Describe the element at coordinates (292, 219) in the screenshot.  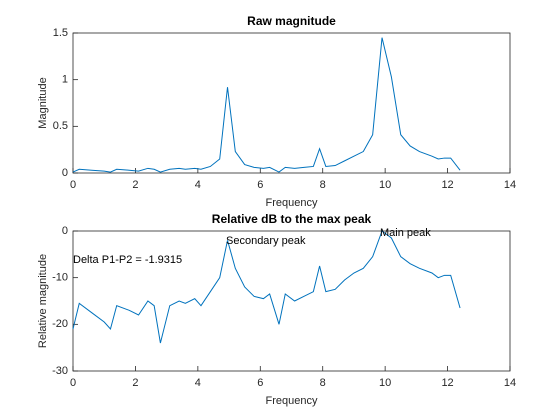
I see `chart-title: Relative dB to the max peak` at that location.